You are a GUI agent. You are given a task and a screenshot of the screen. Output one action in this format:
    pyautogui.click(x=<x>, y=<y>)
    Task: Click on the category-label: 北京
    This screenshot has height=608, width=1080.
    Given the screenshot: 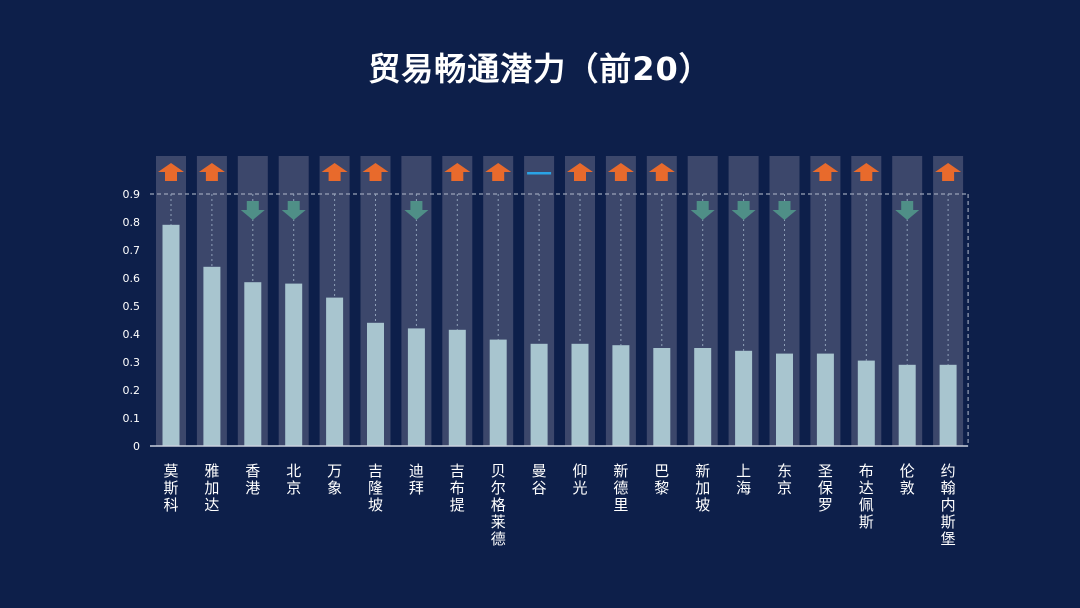 What is the action you would take?
    pyautogui.click(x=293, y=479)
    